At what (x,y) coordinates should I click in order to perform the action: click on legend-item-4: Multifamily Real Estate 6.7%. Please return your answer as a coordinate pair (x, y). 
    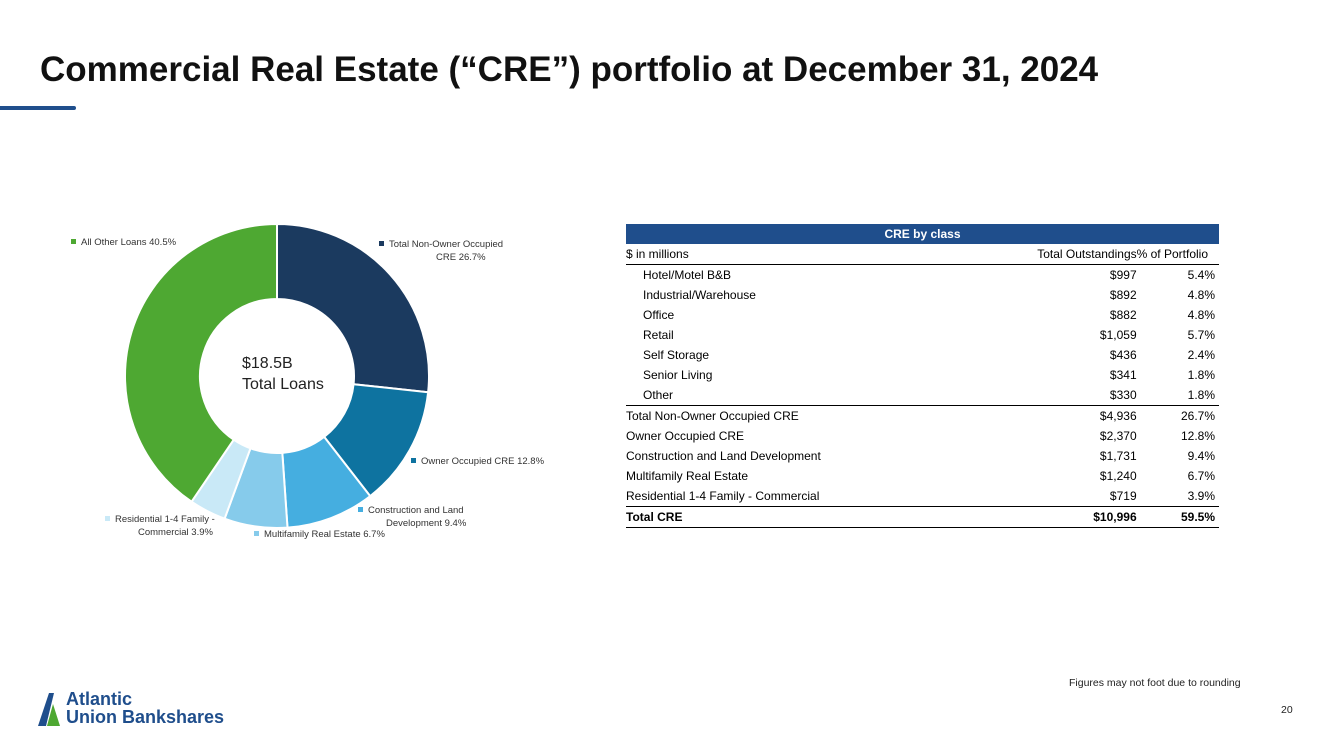
    Looking at the image, I should click on (319, 534).